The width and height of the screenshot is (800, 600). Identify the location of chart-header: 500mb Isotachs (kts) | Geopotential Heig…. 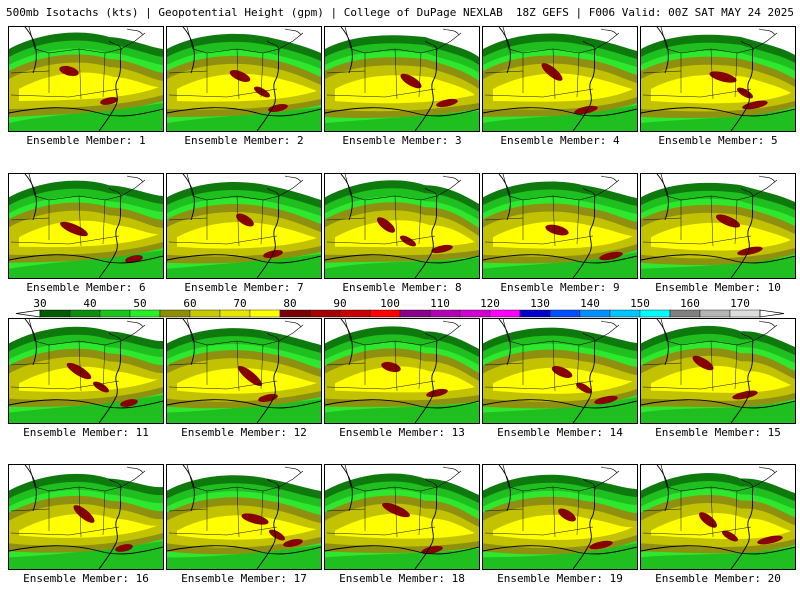
(400, 13).